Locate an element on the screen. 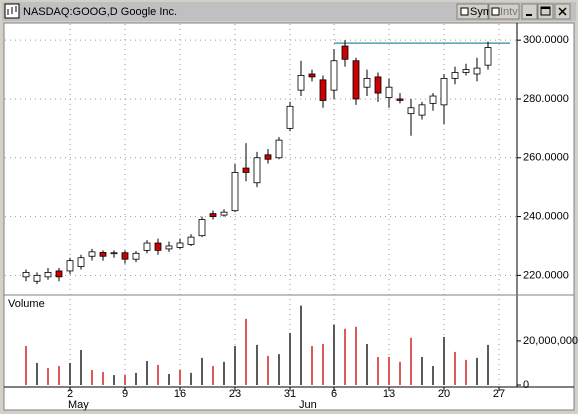 The height and width of the screenshot is (414, 578). intv-label: Intv is located at coordinates (509, 12).